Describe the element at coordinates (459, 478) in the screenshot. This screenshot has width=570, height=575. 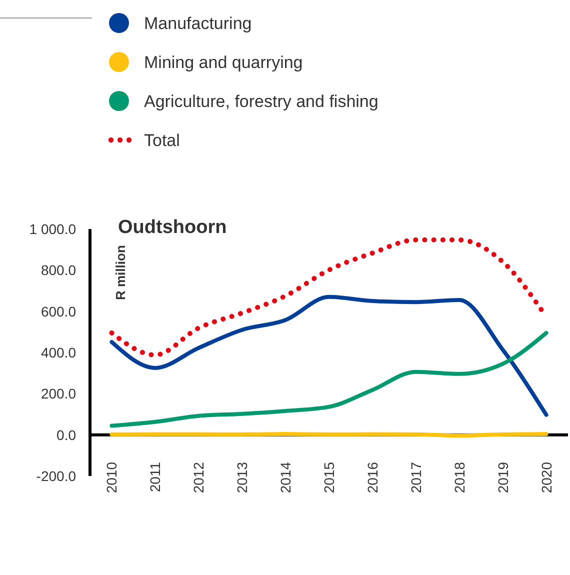
I see `x-tick-label: 2018` at that location.